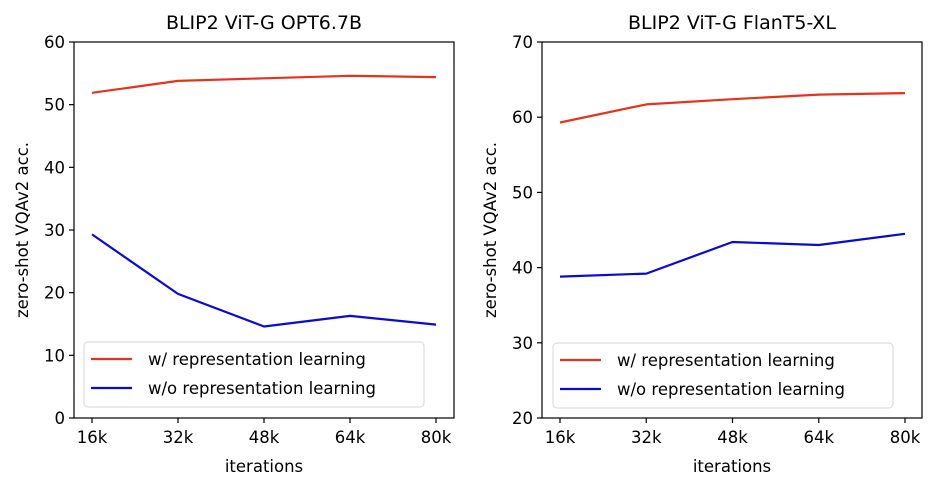 This screenshot has width=938, height=486. What do you see at coordinates (264, 23) in the screenshot?
I see `chart-title: BLIP2 ViT-G OPT6.7B` at bounding box center [264, 23].